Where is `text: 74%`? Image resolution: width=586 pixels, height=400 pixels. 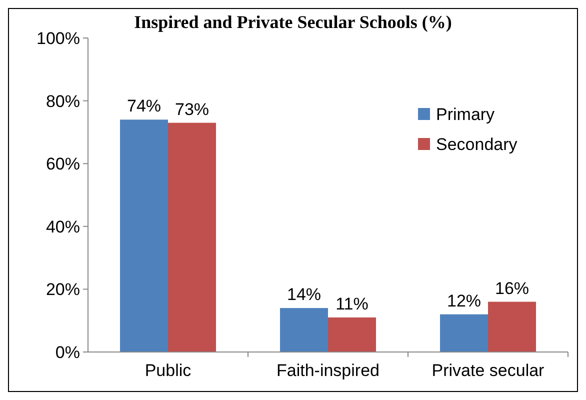 text: 74% is located at coordinates (144, 106).